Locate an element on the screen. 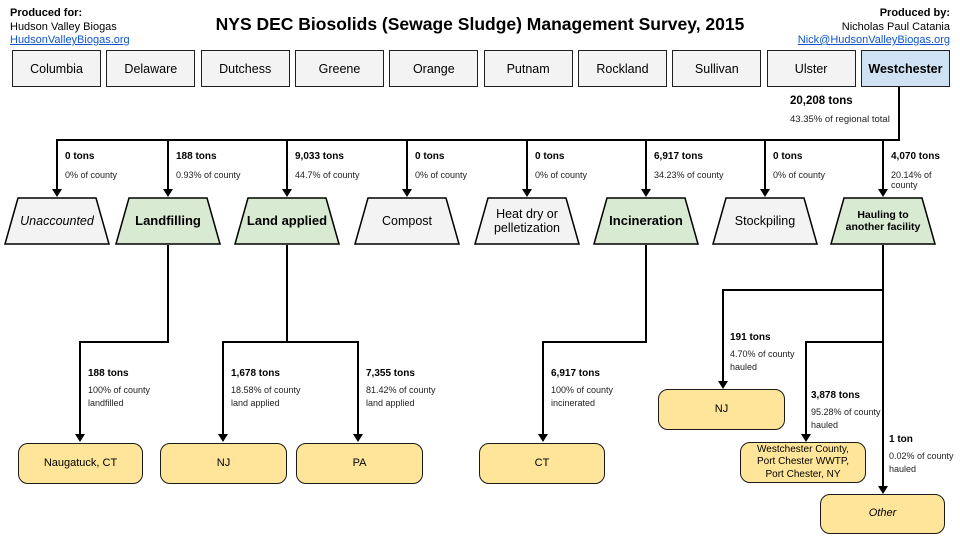 The width and height of the screenshot is (960, 540). method-stockpiling: Stockpiling is located at coordinates (765, 221).